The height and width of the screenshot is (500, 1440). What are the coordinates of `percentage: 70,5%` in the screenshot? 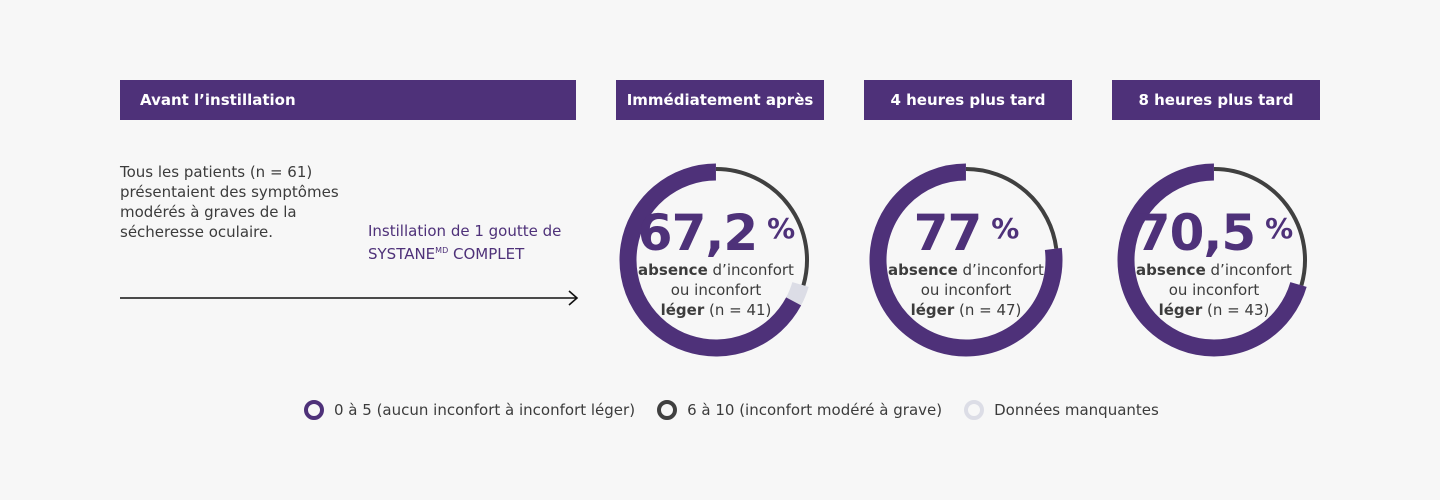 It's located at (1214, 233).